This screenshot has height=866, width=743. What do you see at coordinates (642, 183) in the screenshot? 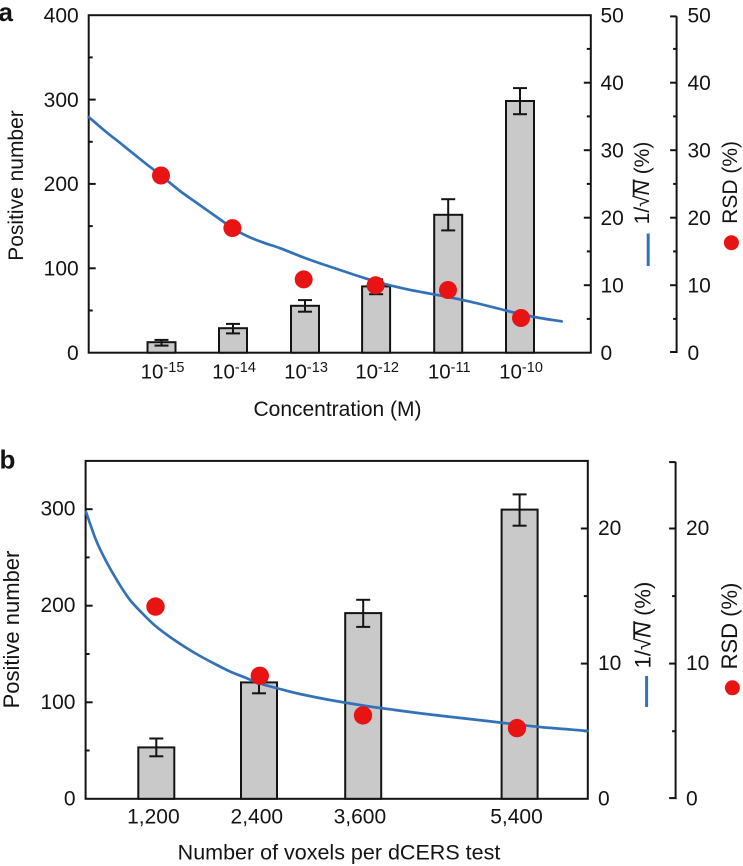
I see `svg-text: 1/√N (%)` at bounding box center [642, 183].